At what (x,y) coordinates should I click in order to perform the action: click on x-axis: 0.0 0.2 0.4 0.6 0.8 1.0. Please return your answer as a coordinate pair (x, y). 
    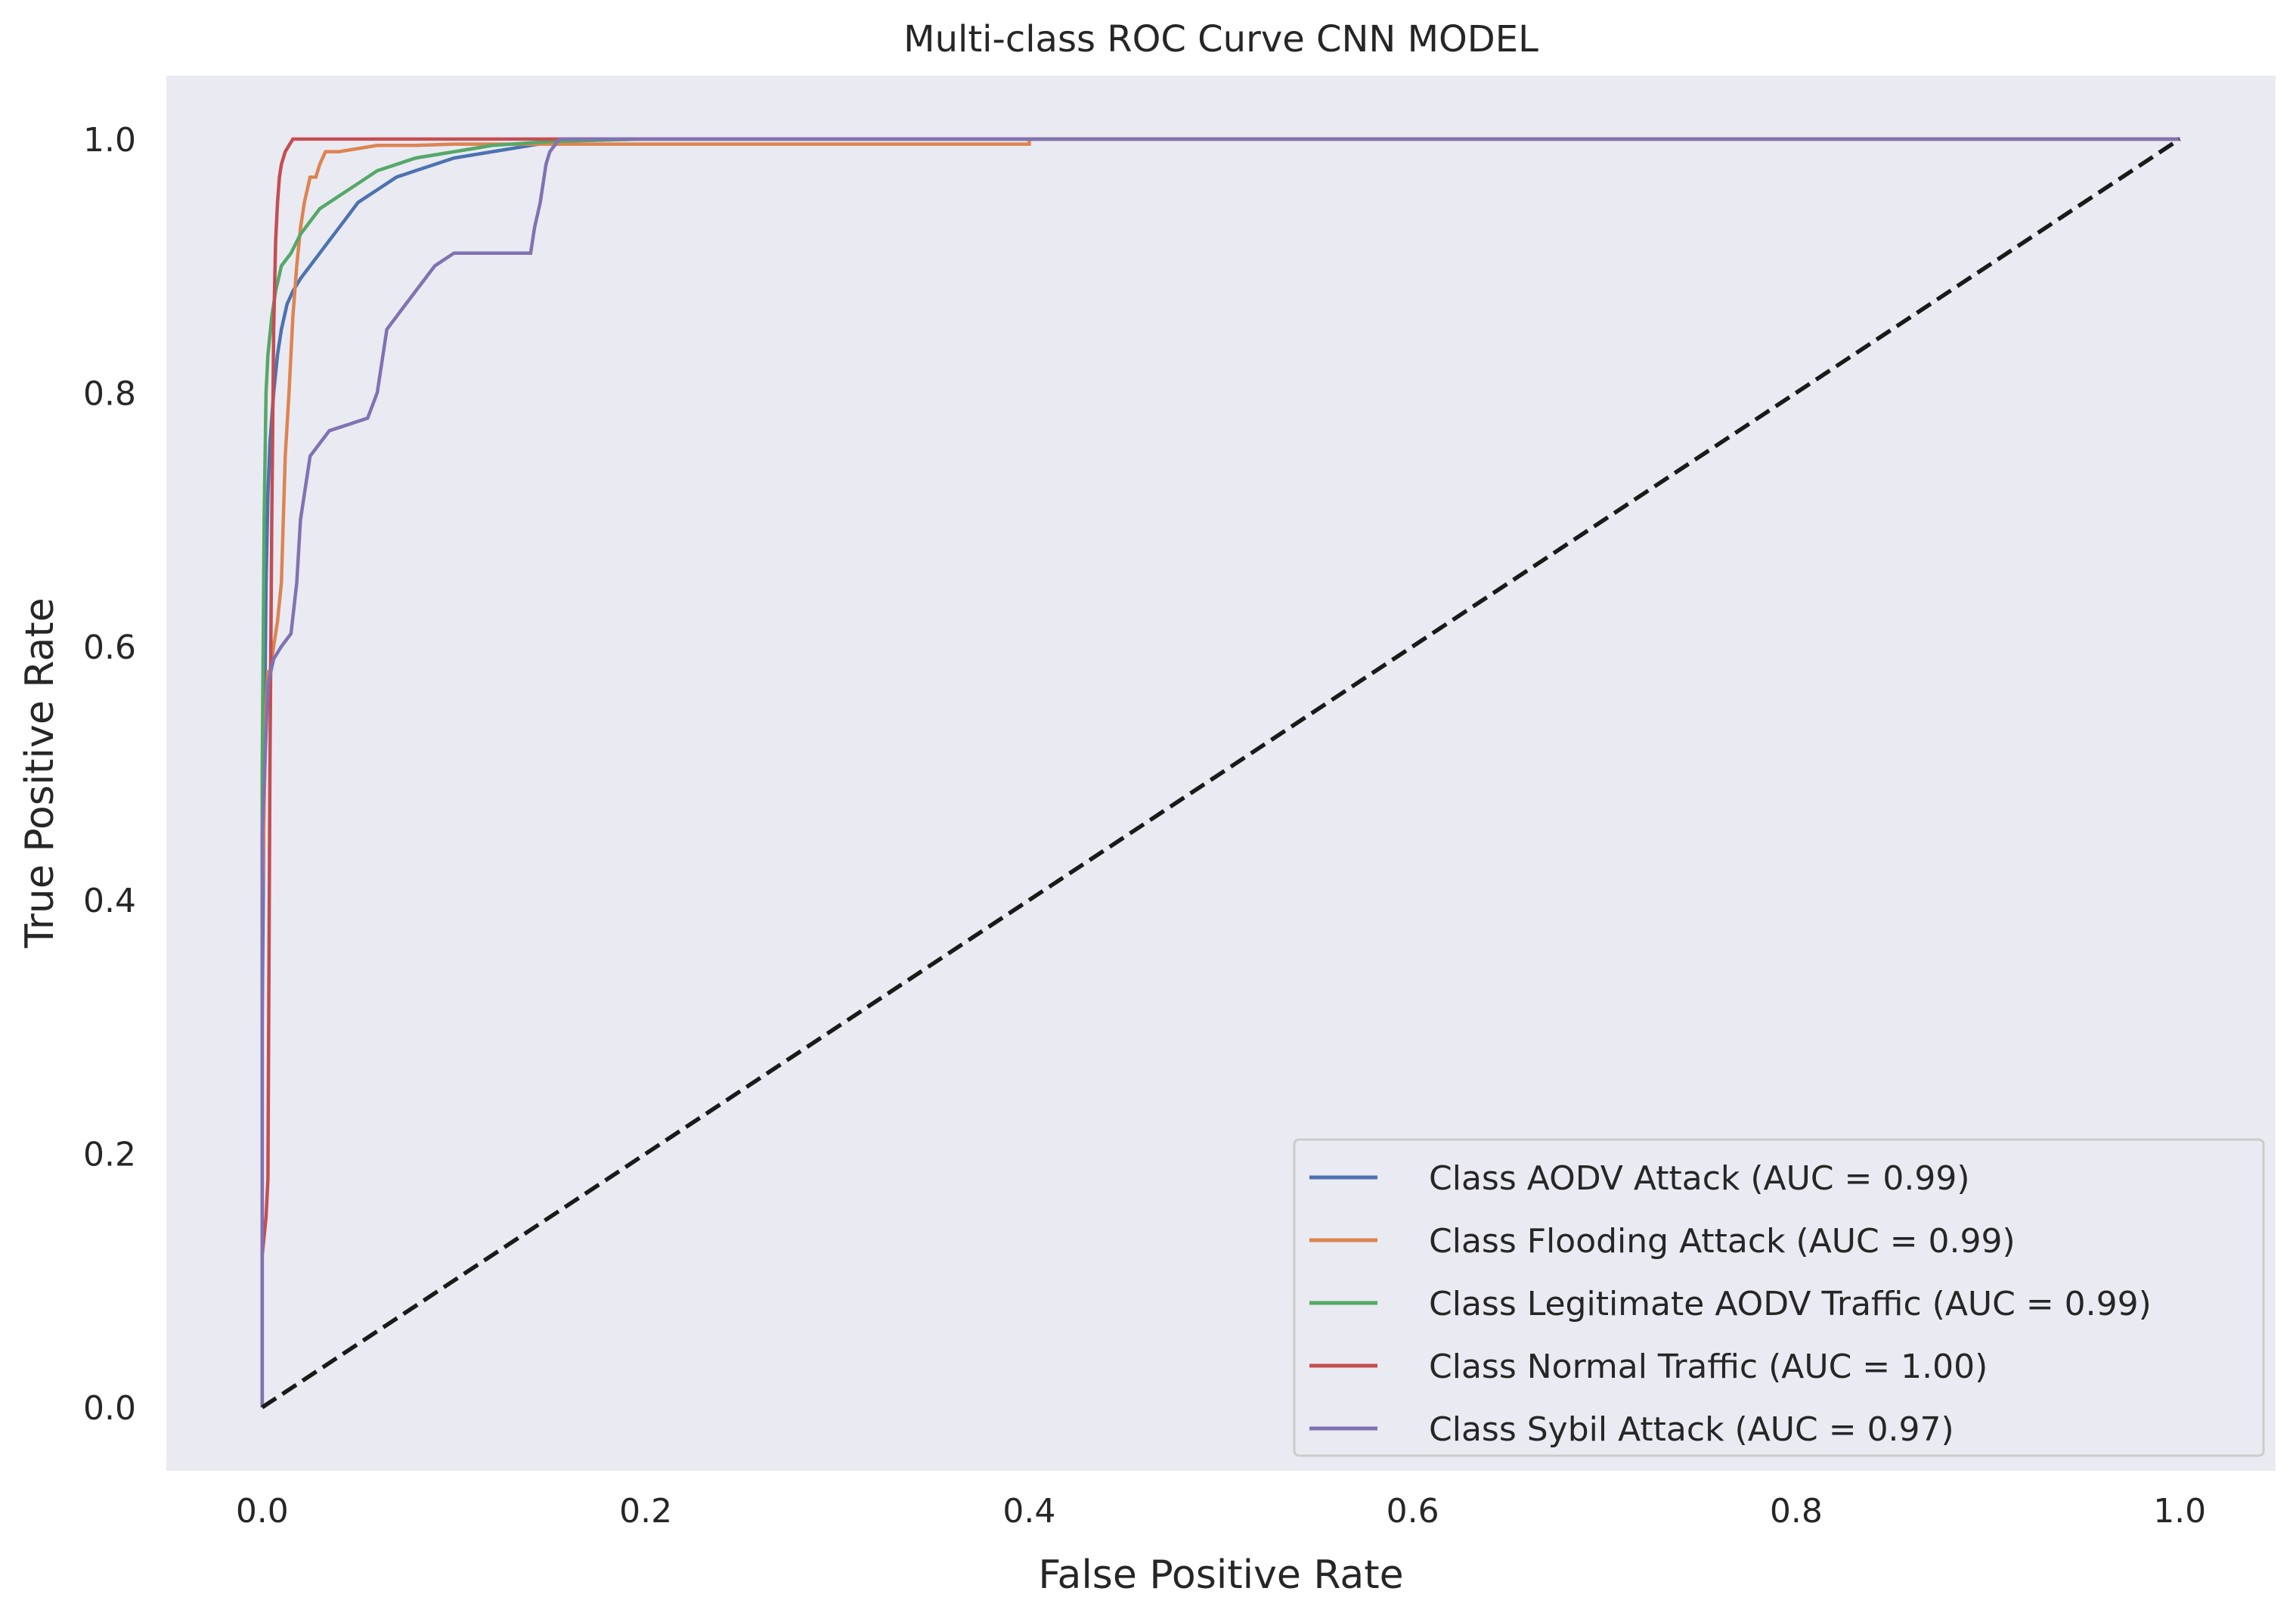
    Looking at the image, I should click on (1221, 1511).